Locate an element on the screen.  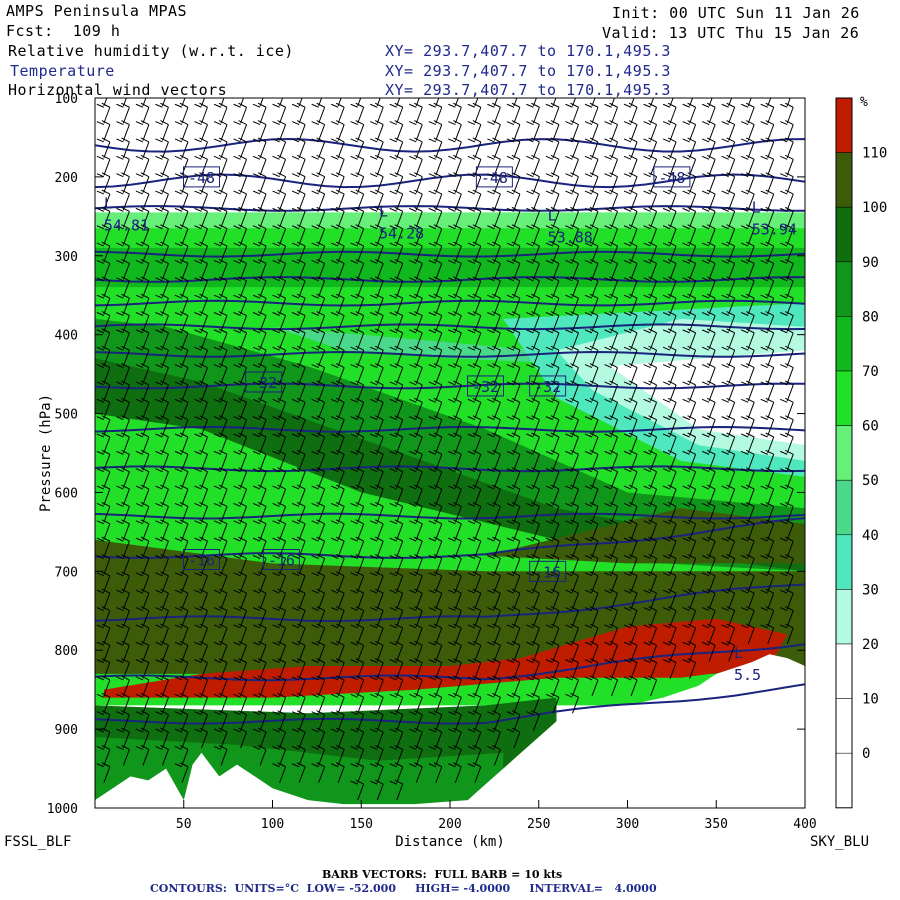
y-tick-label: 100 is located at coordinates (66, 99).